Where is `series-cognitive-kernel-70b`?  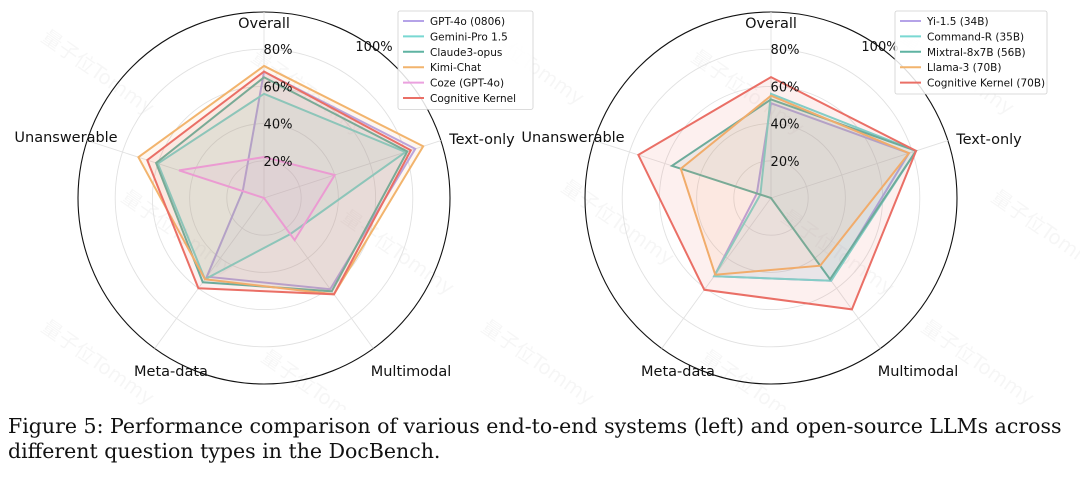
series-cognitive-kernel-70b is located at coordinates (777, 193).